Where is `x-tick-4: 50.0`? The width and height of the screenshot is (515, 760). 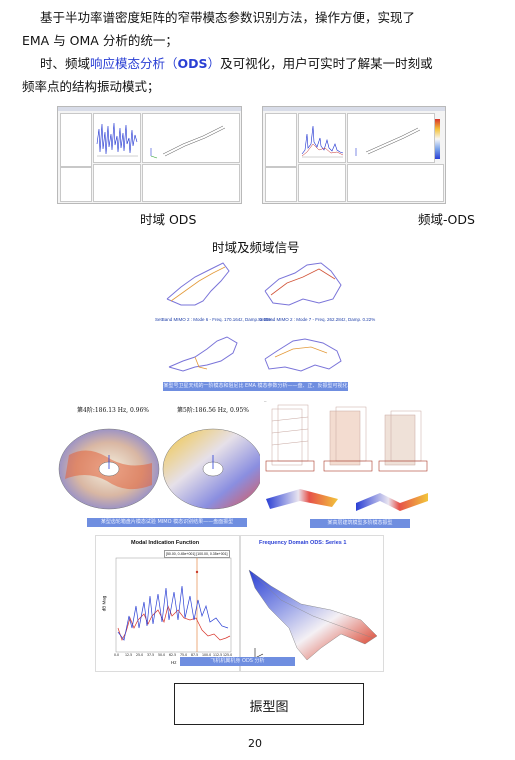 x-tick-4: 50.0 is located at coordinates (162, 655).